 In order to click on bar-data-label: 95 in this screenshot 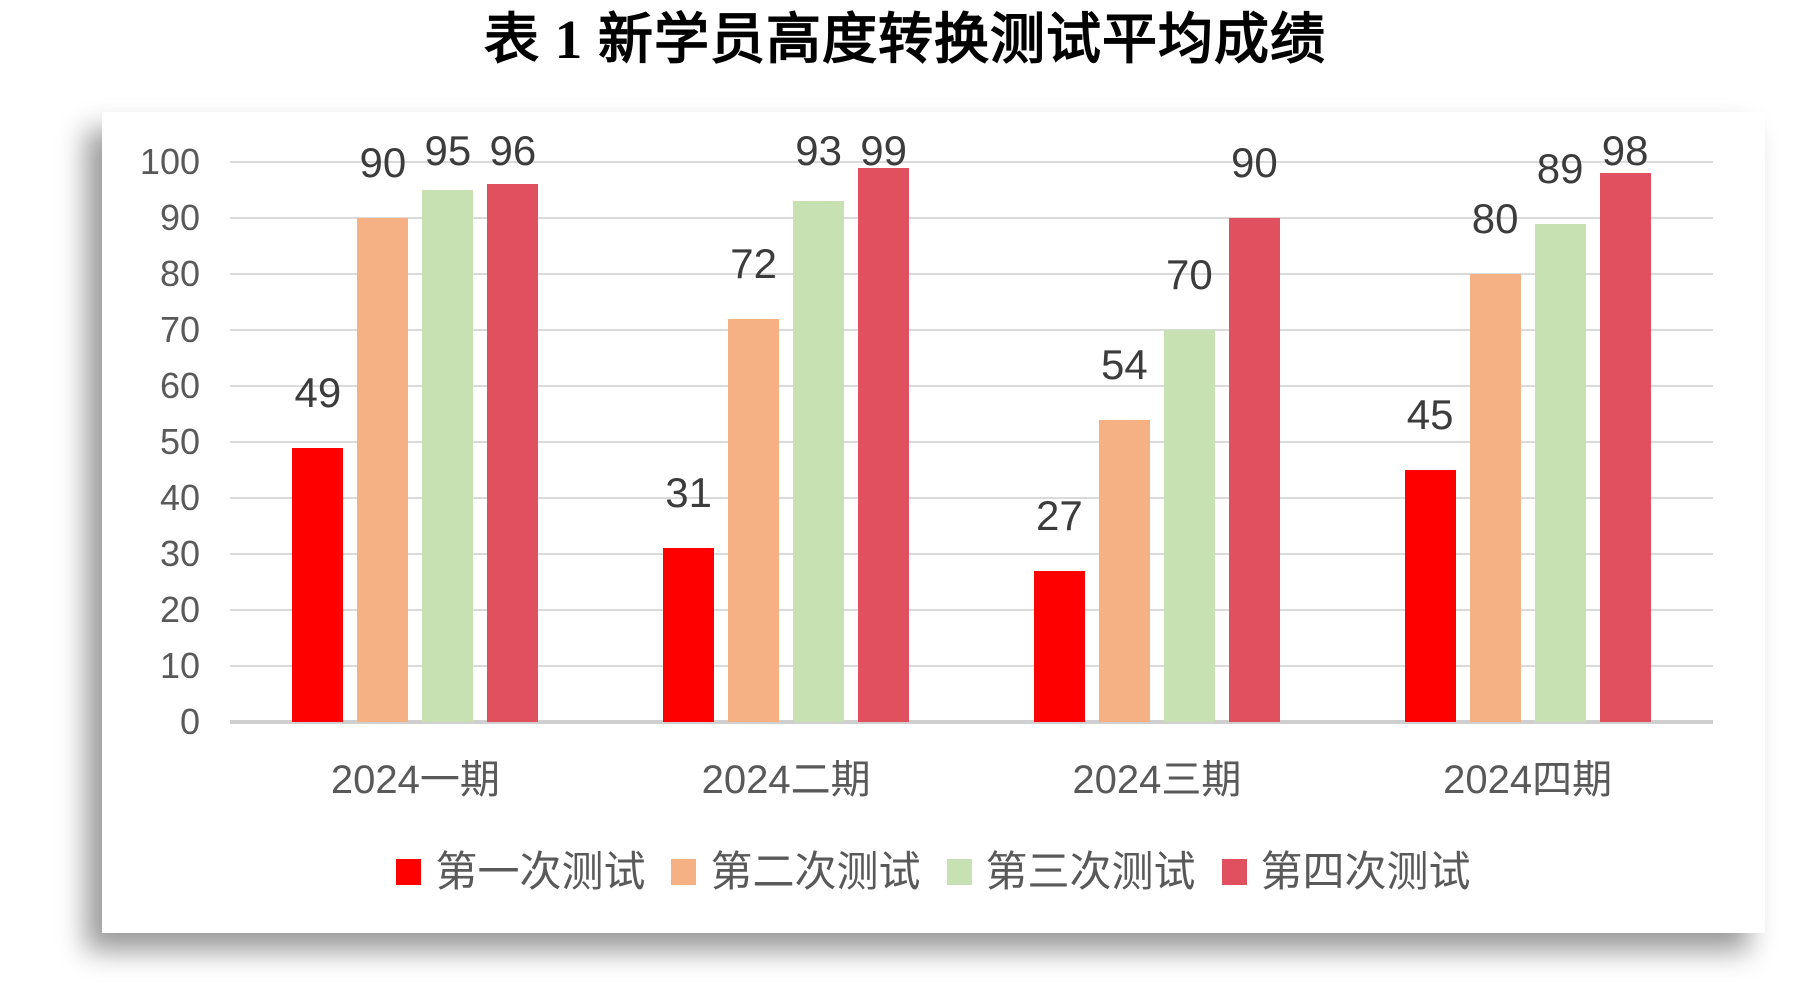, I will do `click(448, 150)`.